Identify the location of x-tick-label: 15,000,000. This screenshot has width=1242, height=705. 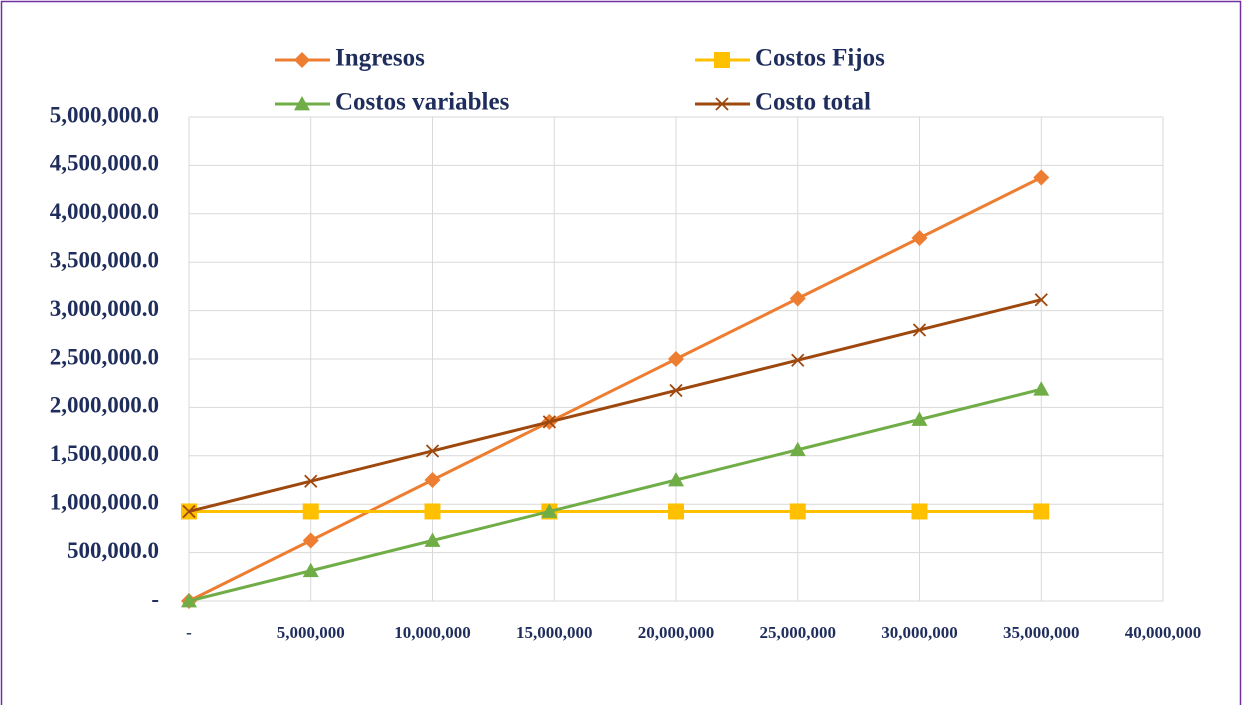
(554, 632).